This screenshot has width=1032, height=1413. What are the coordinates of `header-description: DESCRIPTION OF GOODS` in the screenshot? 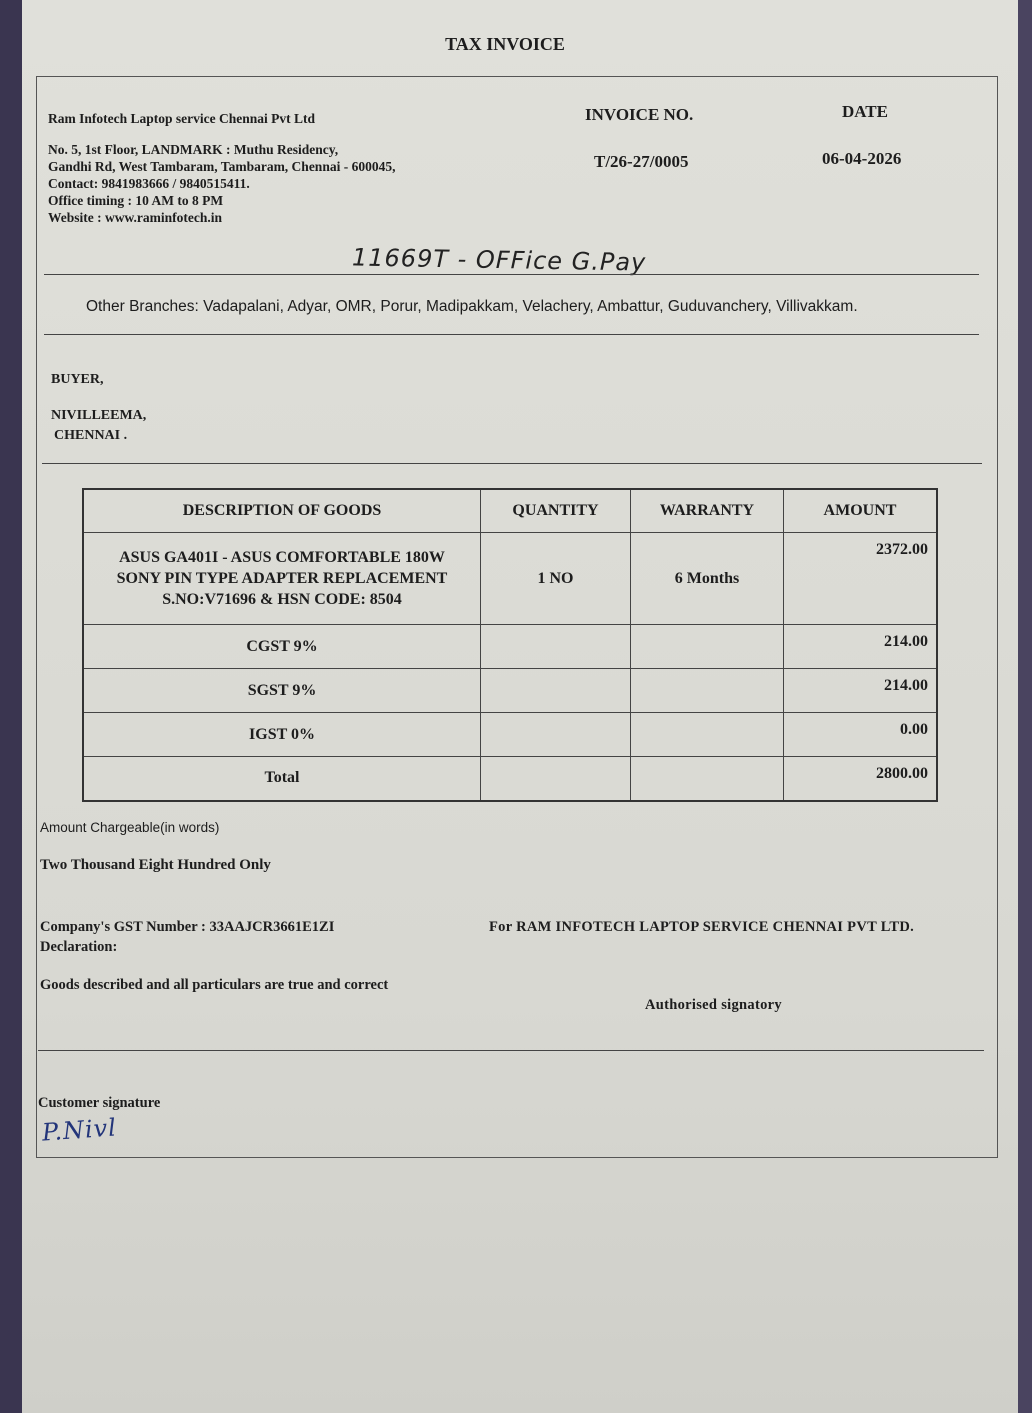 It's located at (281, 510).